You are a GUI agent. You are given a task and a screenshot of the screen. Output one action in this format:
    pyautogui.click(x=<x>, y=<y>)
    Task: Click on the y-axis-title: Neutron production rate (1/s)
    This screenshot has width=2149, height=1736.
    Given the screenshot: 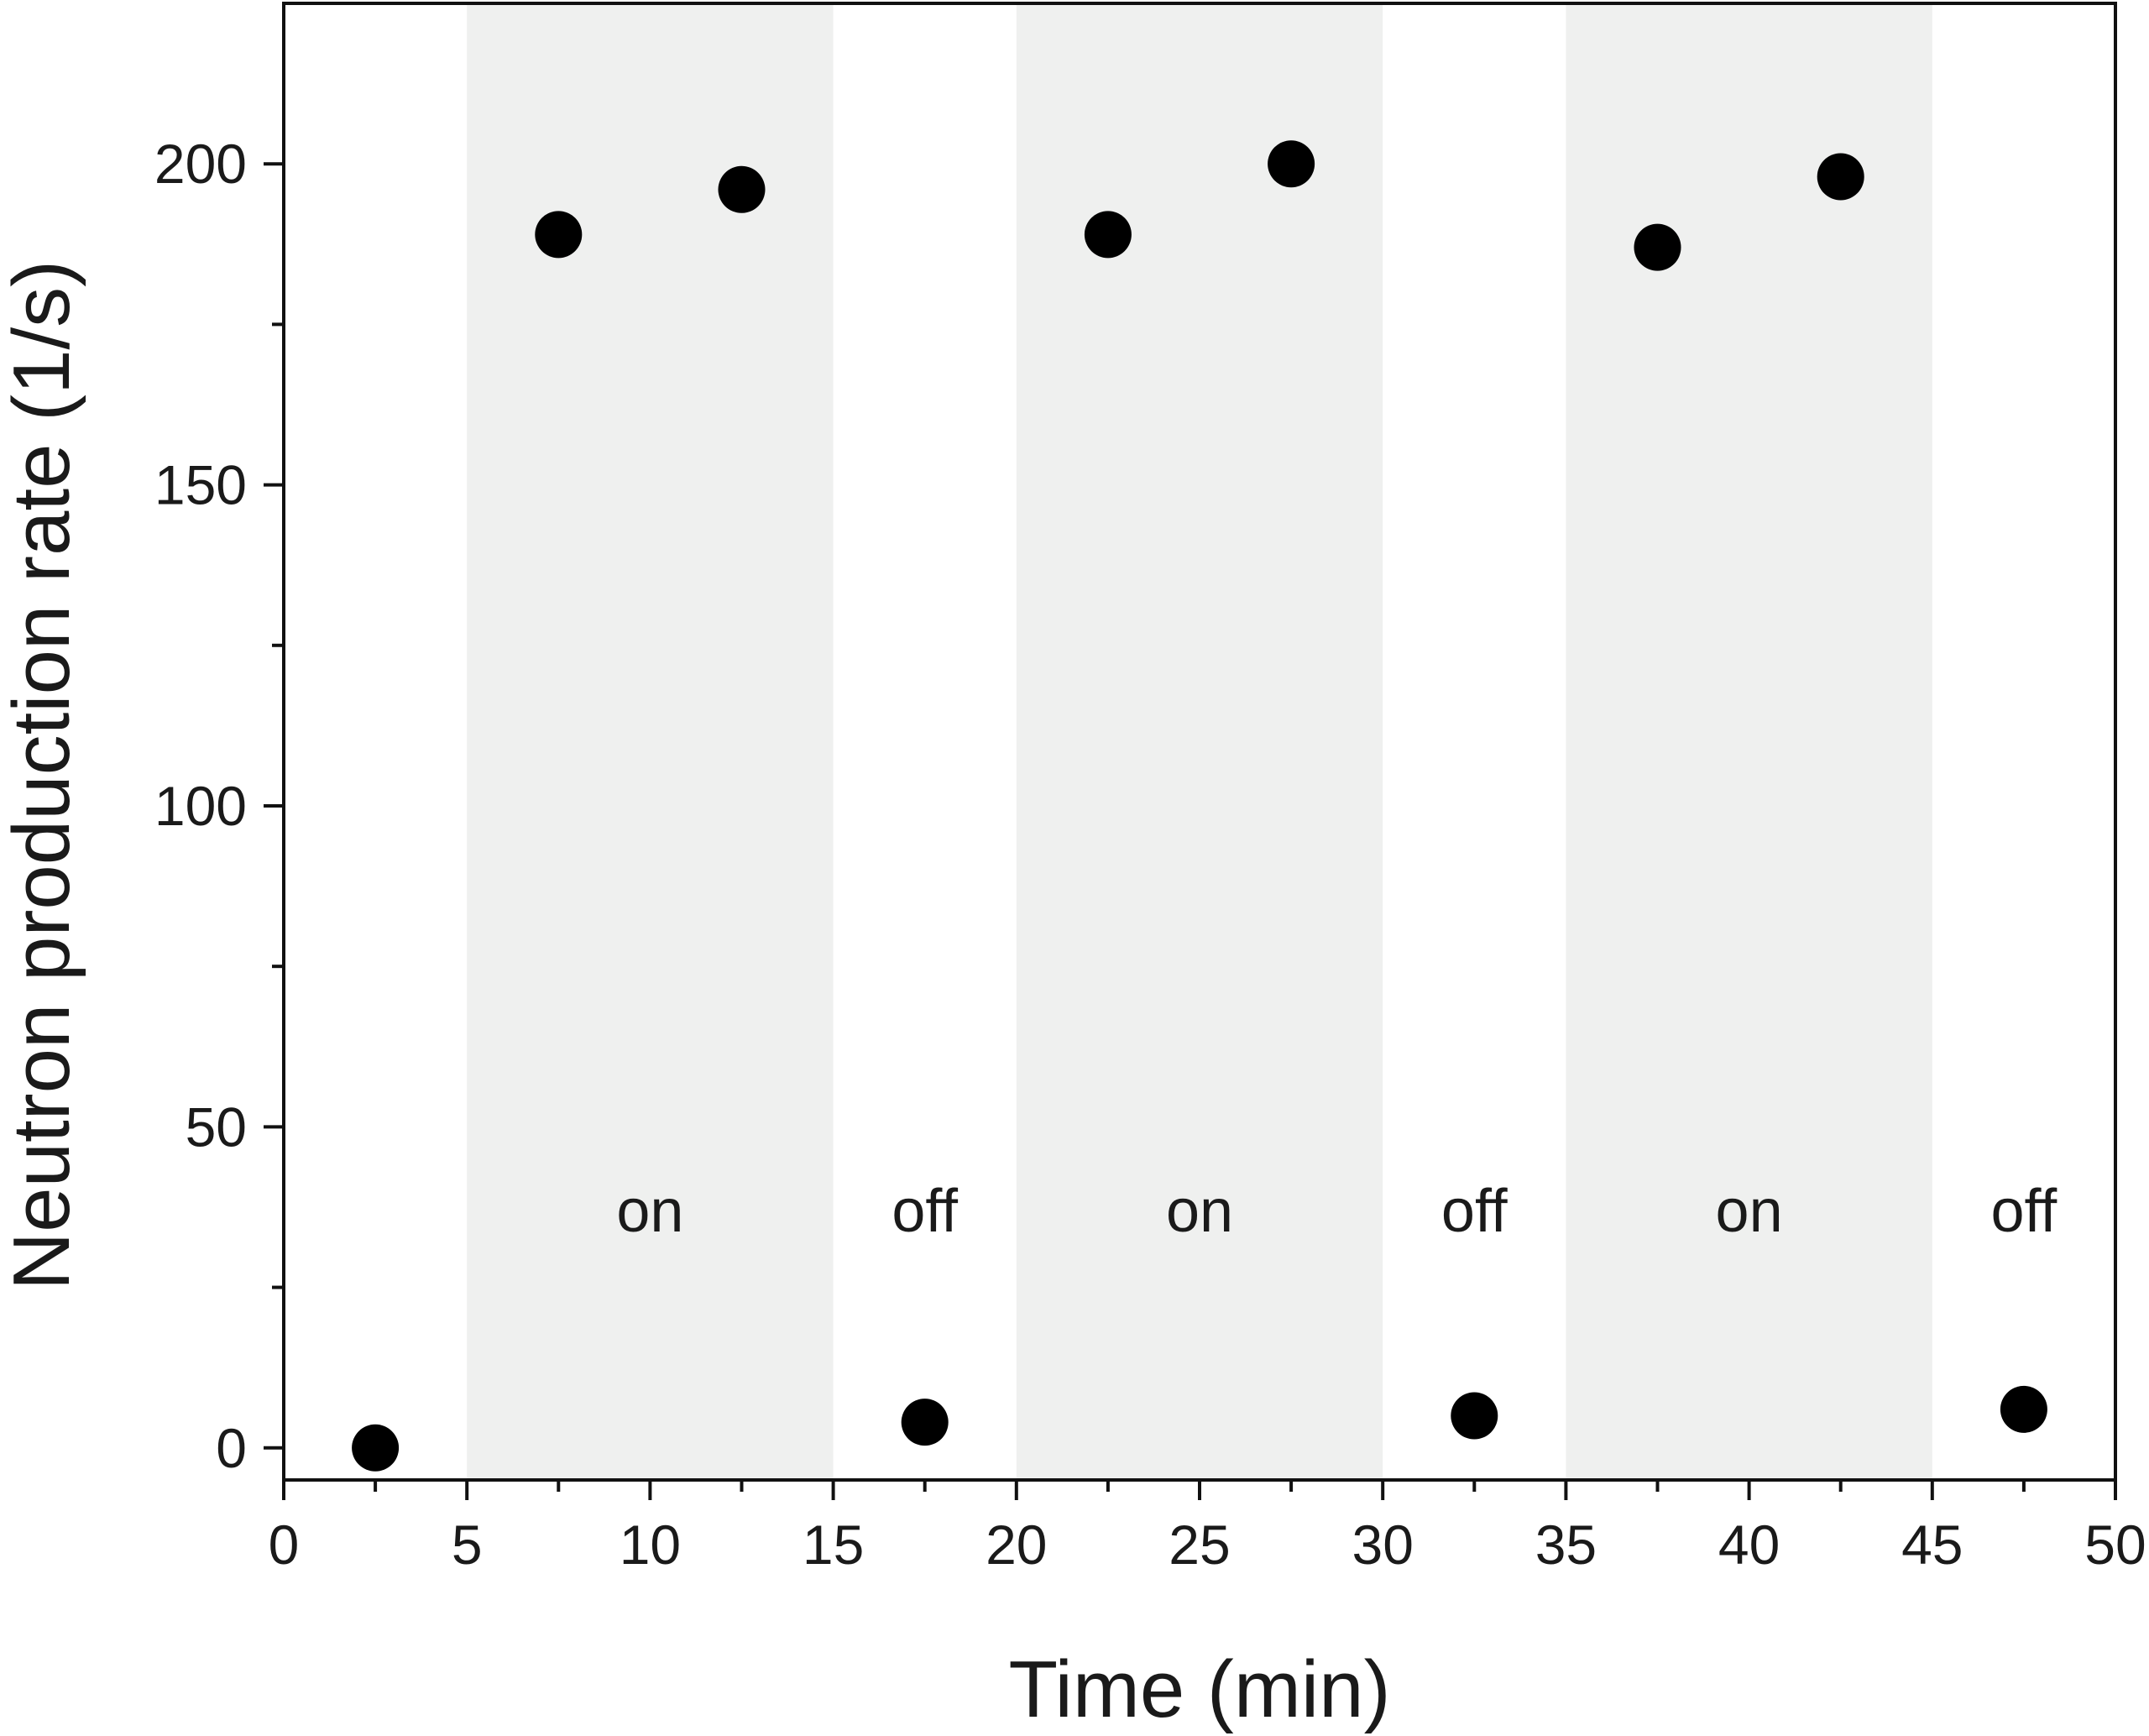 What is the action you would take?
    pyautogui.click(x=43, y=775)
    